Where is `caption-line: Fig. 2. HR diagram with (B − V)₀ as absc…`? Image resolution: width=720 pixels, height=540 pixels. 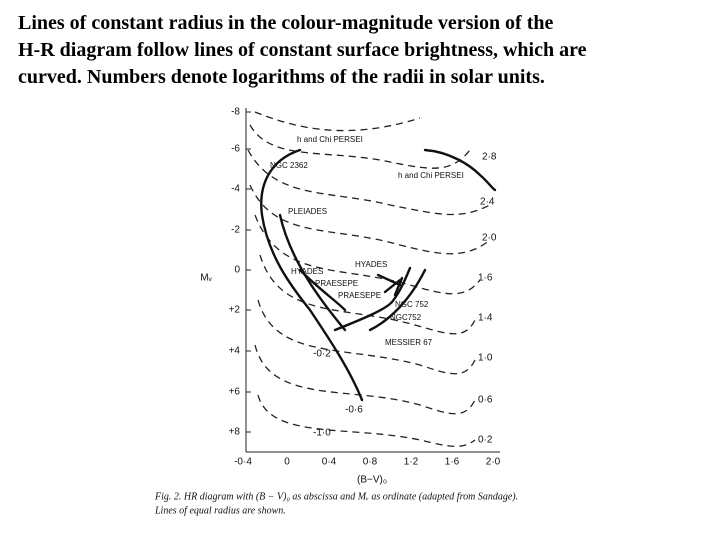 caption-line: Fig. 2. HR diagram with (B − V)₀ as absc… is located at coordinates (336, 496).